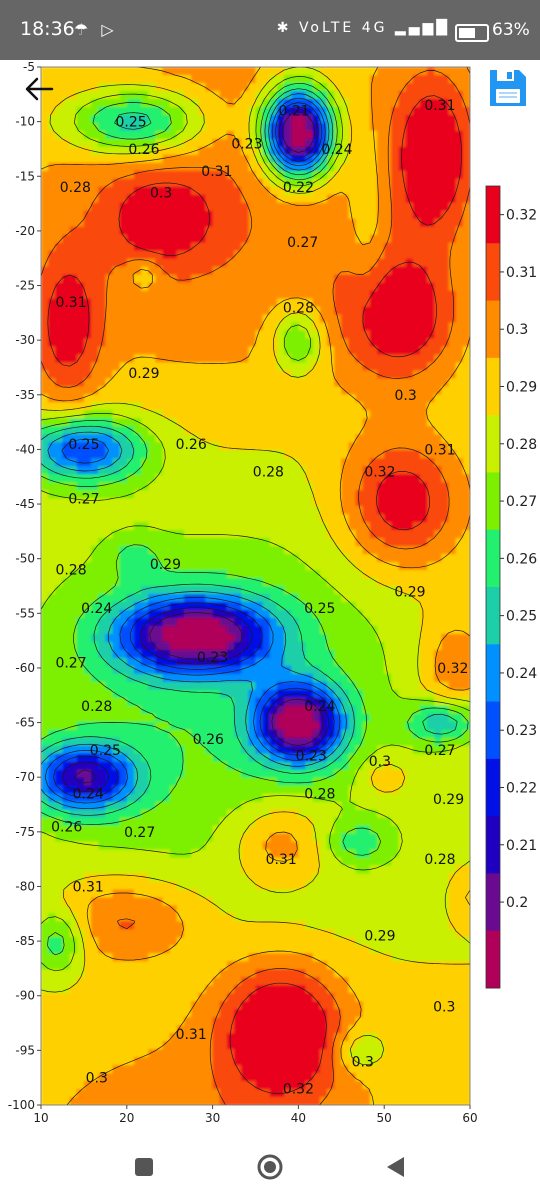  What do you see at coordinates (25, 395) in the screenshot?
I see `y-tick-label: -35` at bounding box center [25, 395].